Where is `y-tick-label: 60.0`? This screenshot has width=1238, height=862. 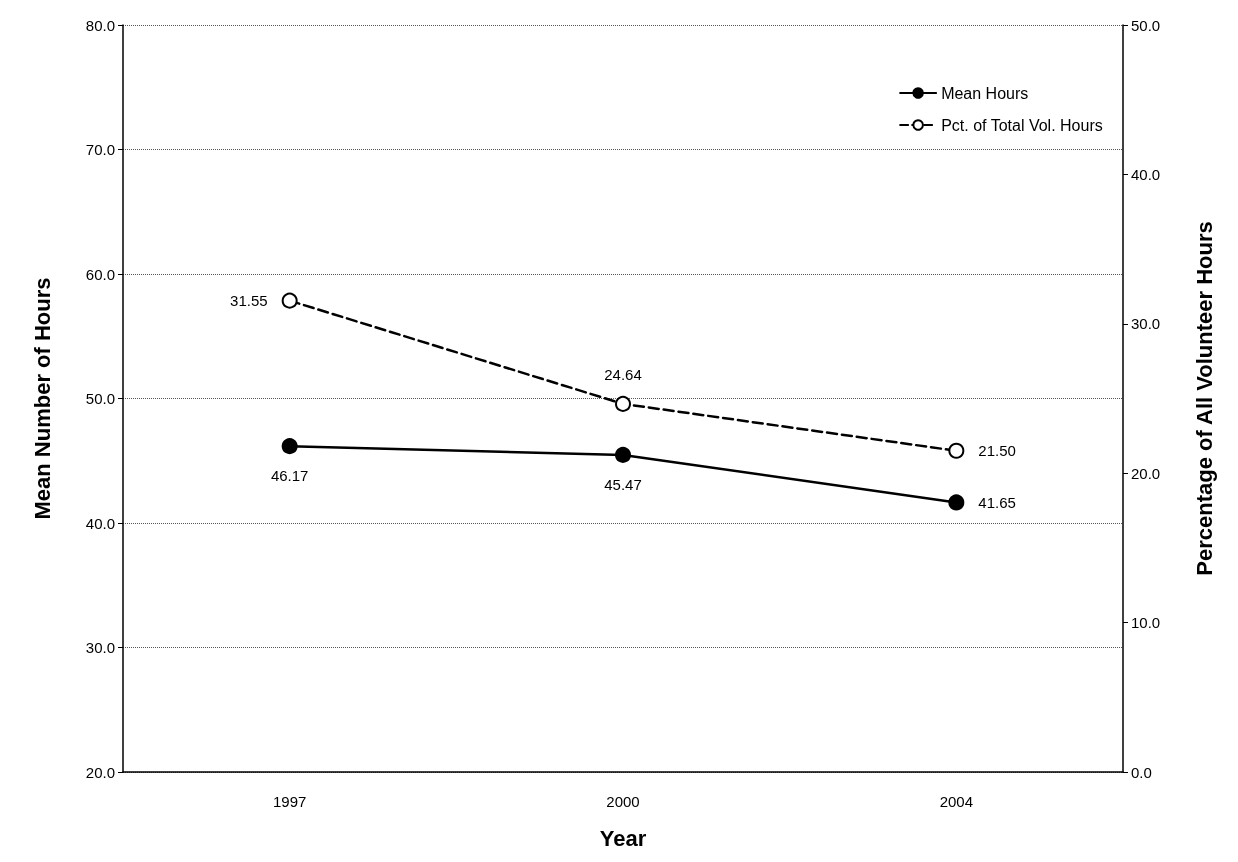 y-tick-label: 60.0 is located at coordinates (100, 274).